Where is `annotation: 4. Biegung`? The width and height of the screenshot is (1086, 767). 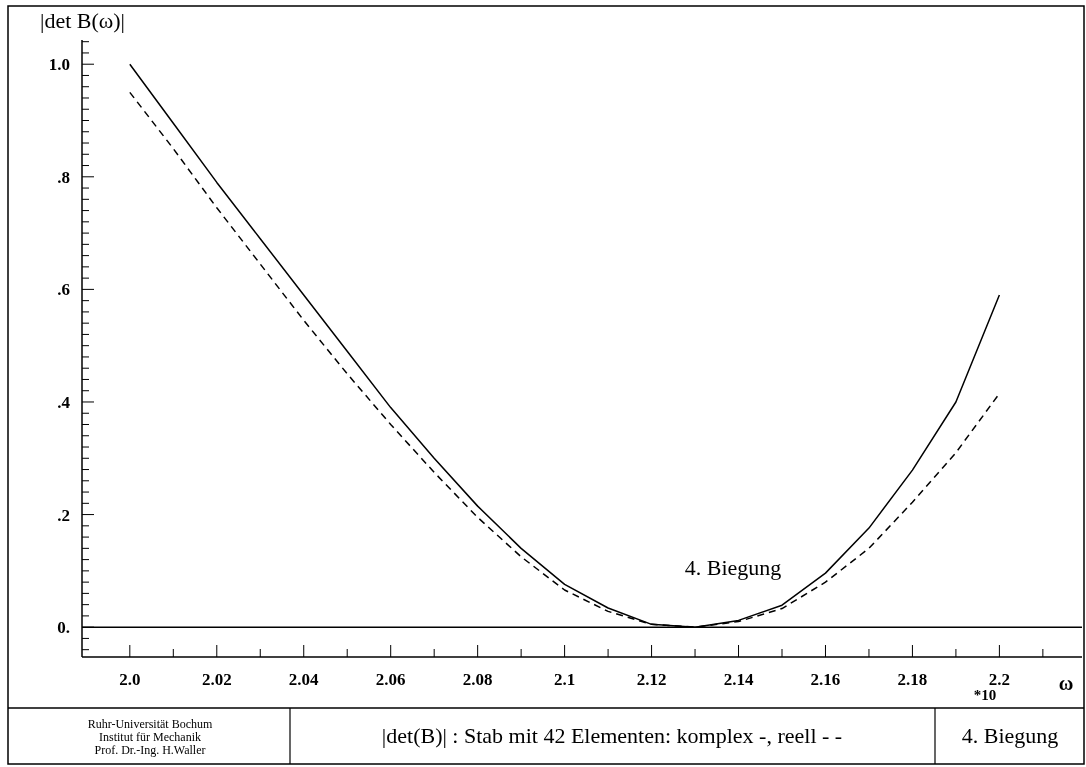 annotation: 4. Biegung is located at coordinates (733, 567).